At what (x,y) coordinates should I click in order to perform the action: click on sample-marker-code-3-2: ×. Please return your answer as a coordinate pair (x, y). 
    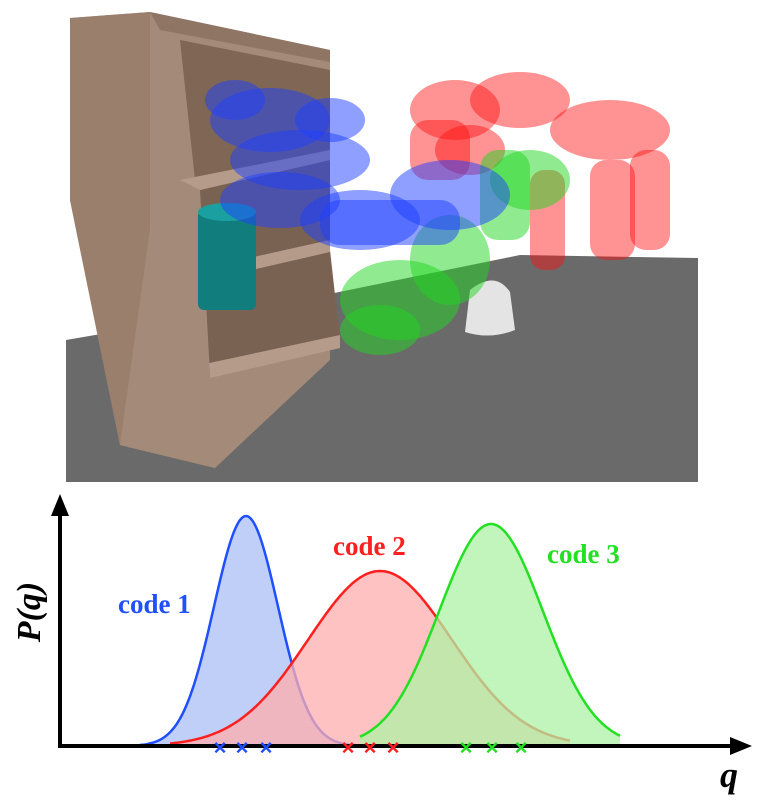
    Looking at the image, I should click on (492, 747).